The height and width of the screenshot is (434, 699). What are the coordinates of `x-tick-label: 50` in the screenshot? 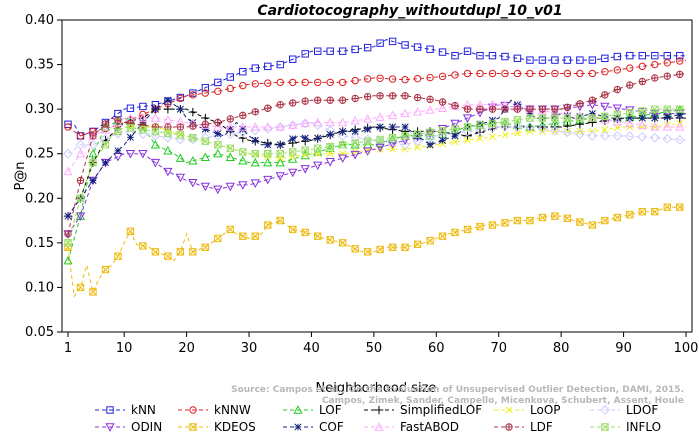 It's located at (374, 348).